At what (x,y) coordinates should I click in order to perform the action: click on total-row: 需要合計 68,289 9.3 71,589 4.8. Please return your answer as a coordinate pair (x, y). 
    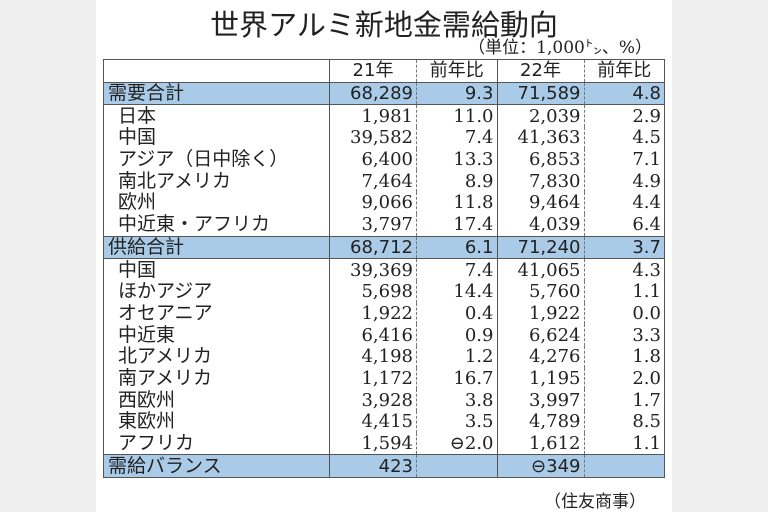
    Looking at the image, I should click on (384, 93).